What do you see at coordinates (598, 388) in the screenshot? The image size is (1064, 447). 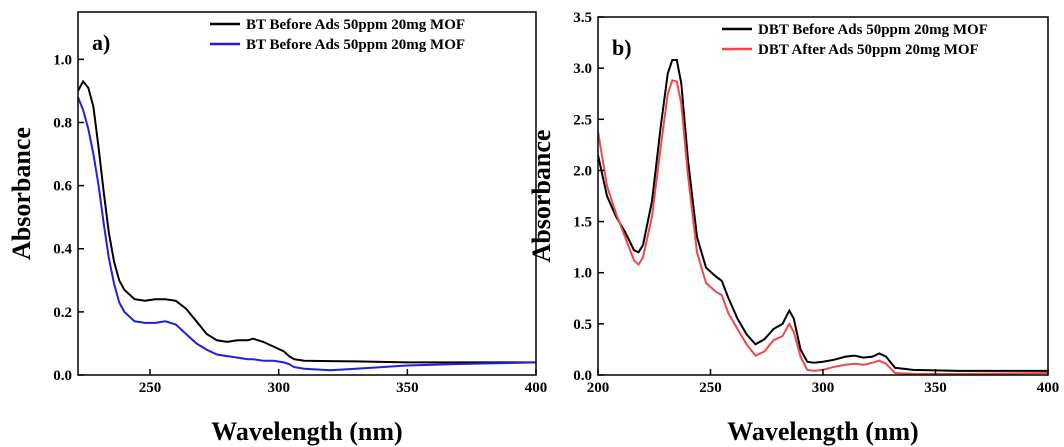 I see `x-tick-label: 200` at bounding box center [598, 388].